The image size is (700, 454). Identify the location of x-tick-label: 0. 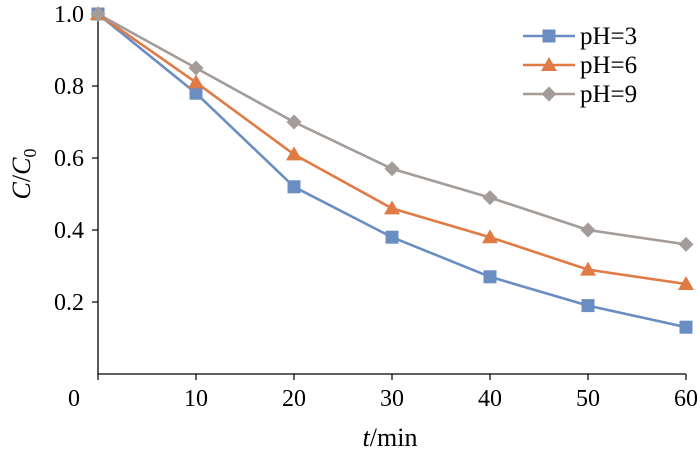
(74, 399).